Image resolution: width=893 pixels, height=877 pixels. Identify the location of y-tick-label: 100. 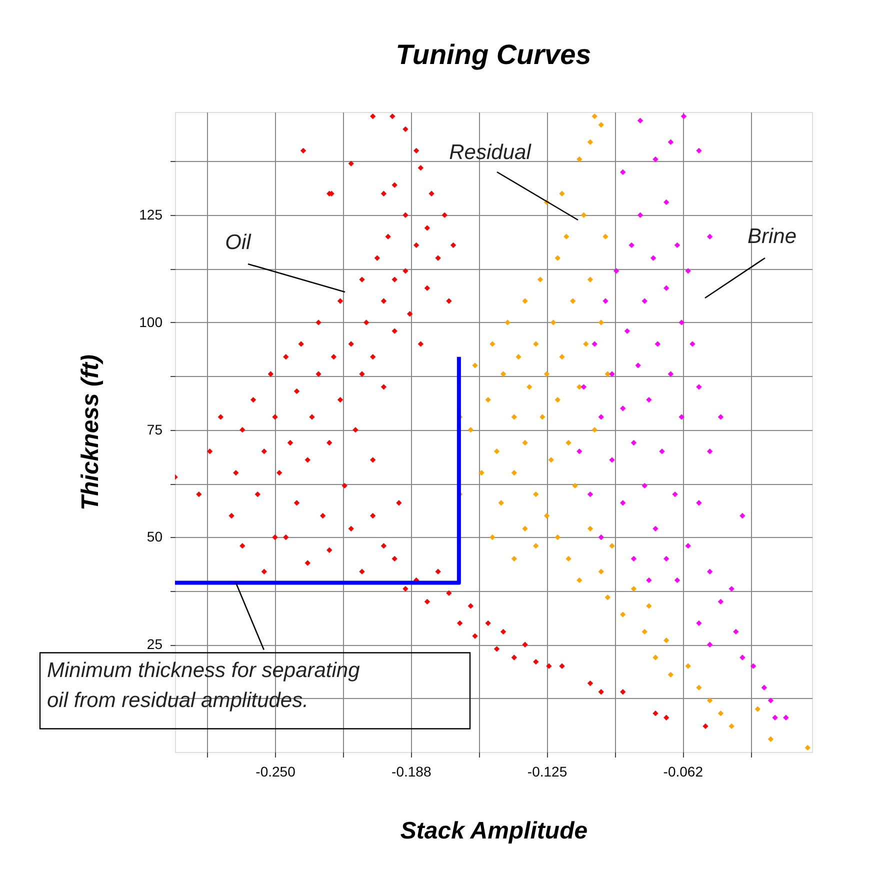
(151, 322).